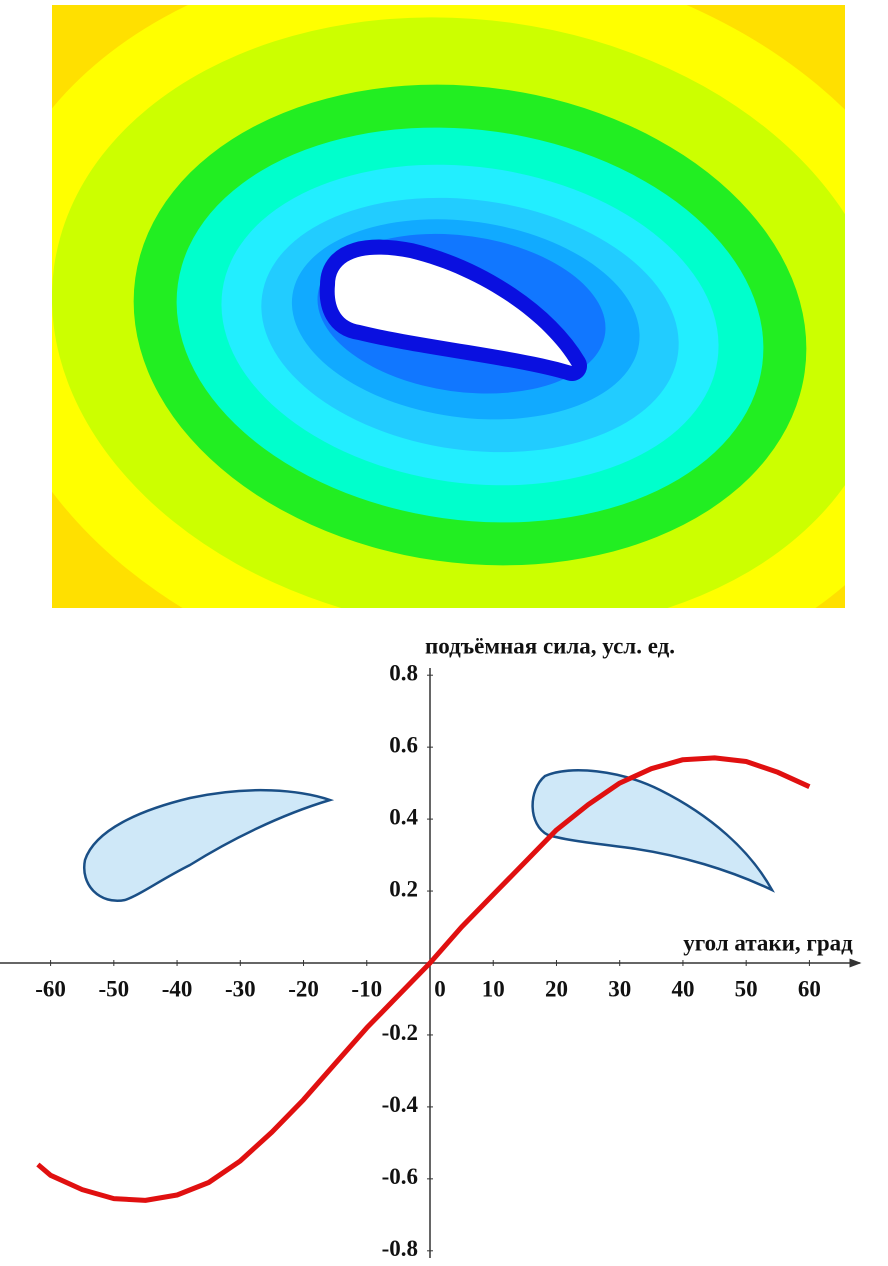 Image resolution: width=888 pixels, height=1266 pixels. What do you see at coordinates (113, 988) in the screenshot?
I see `x-tick-label: -50` at bounding box center [113, 988].